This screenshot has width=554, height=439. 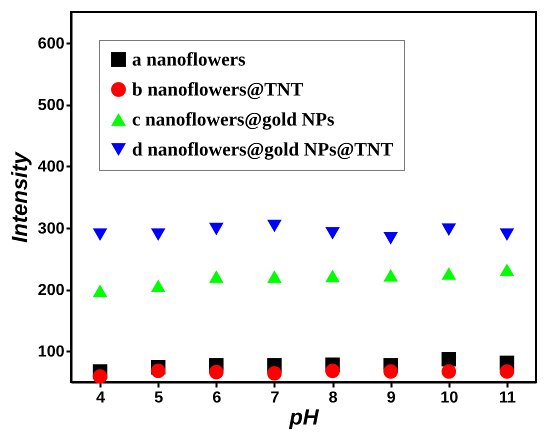 I want to click on legend-label: a nanoflowers, so click(x=189, y=60).